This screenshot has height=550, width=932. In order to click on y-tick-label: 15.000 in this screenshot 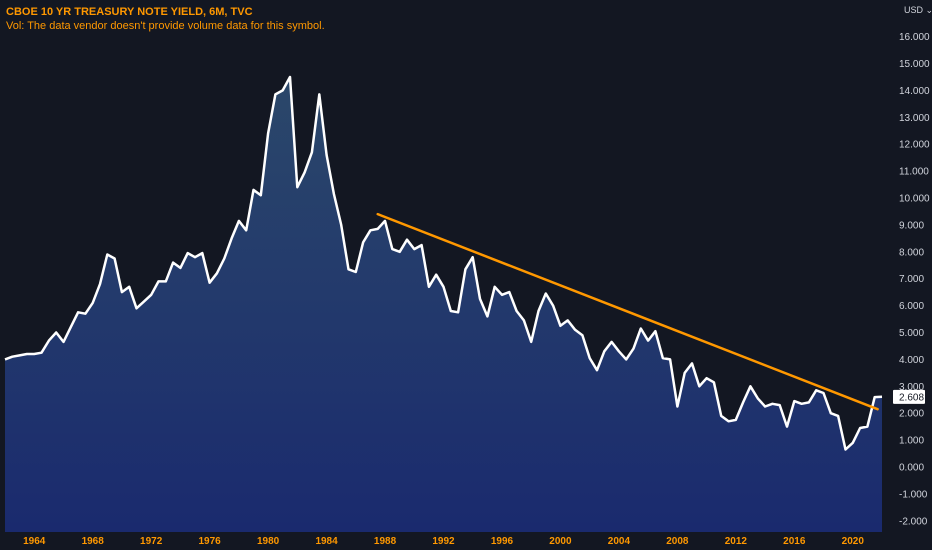, I will do `click(914, 64)`.